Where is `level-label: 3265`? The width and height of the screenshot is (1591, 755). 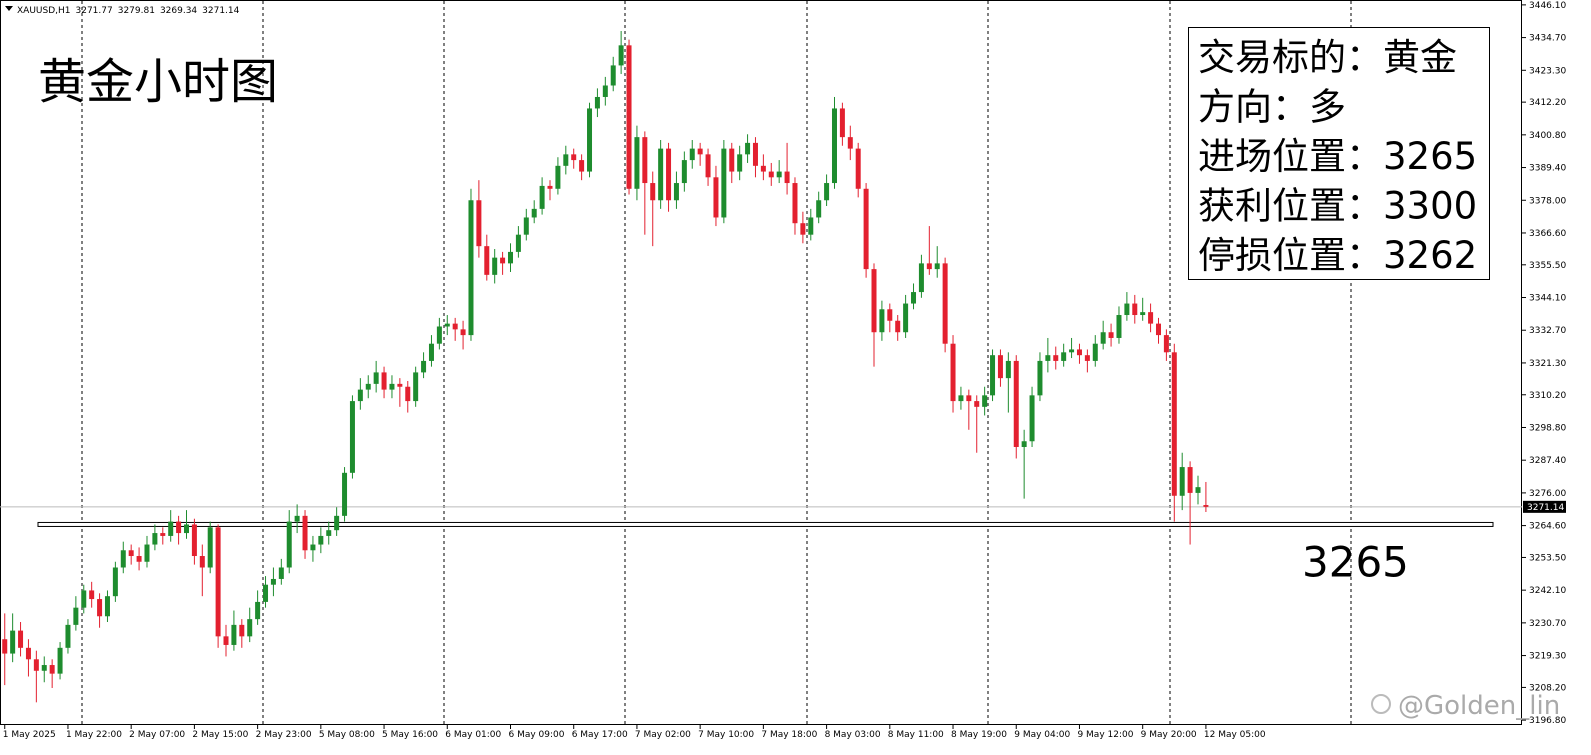 level-label: 3265 is located at coordinates (1355, 561).